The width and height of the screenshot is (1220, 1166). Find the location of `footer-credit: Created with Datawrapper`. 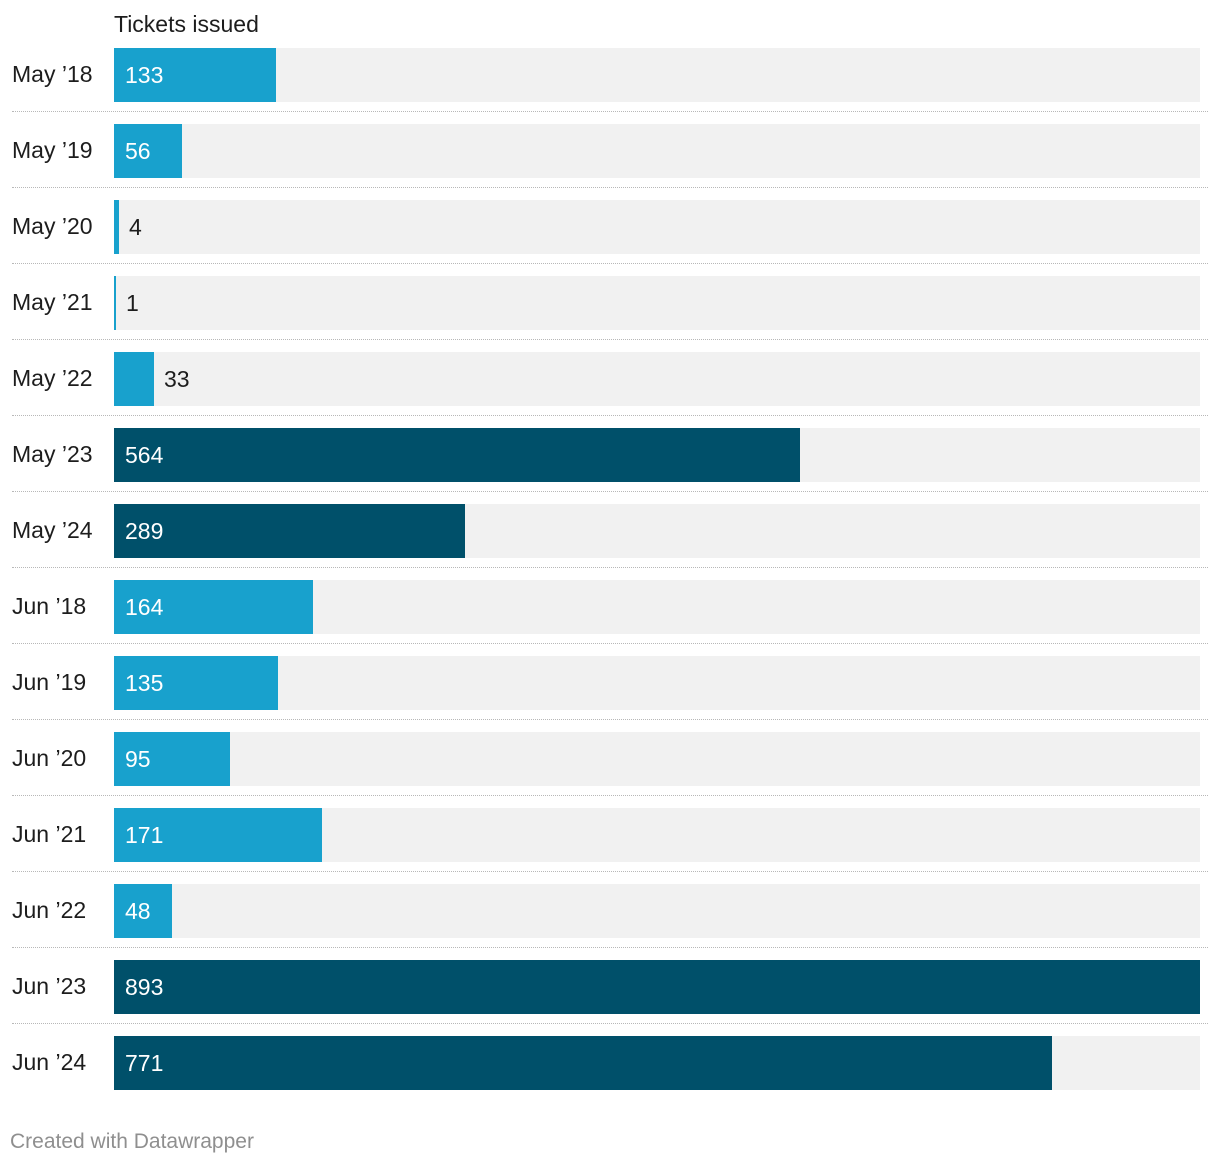

footer-credit: Created with Datawrapper is located at coordinates (132, 1141).